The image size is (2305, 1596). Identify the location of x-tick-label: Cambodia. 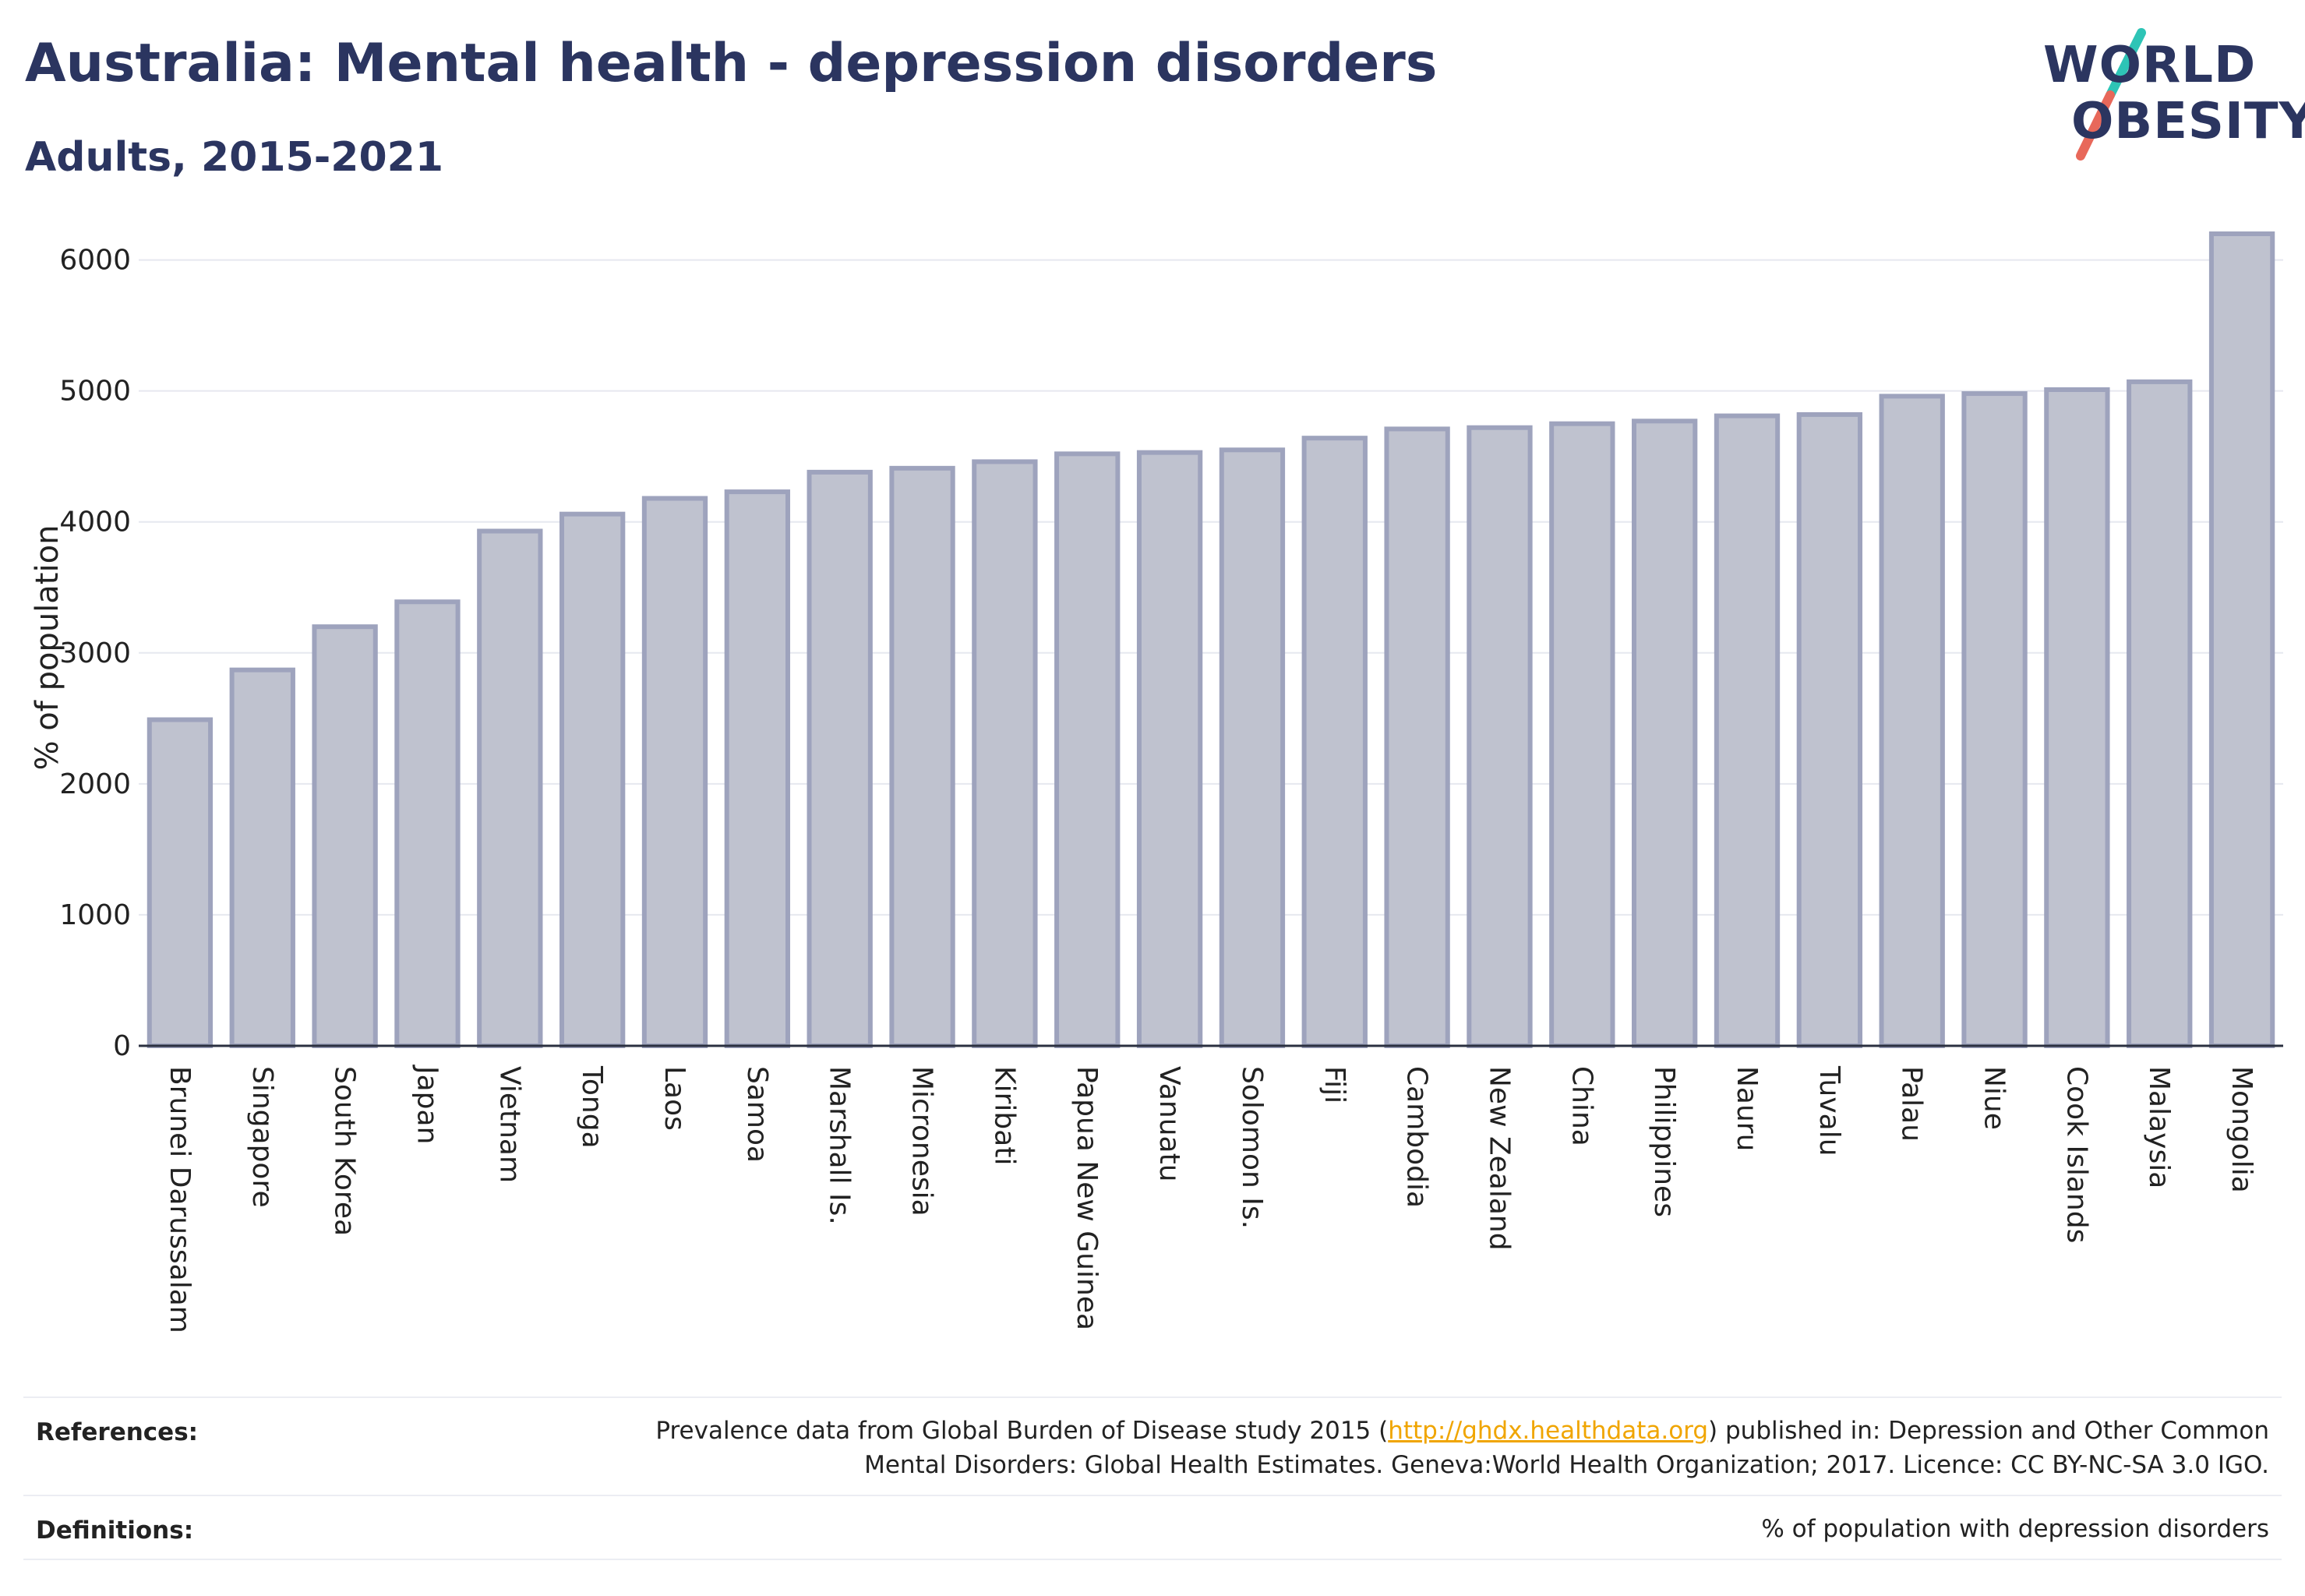
(1417, 1137).